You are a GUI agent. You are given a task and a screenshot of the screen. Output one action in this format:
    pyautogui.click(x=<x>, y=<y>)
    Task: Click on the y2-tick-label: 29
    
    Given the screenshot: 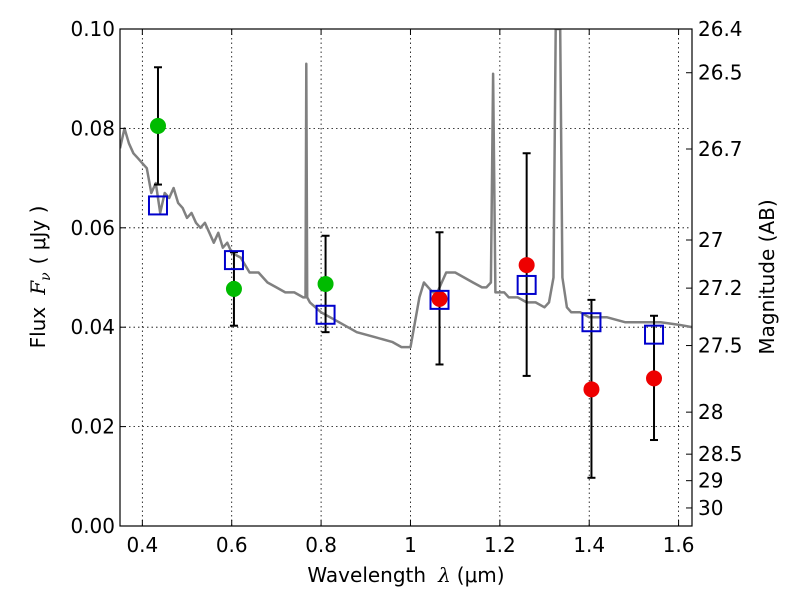 What is the action you would take?
    pyautogui.click(x=710, y=481)
    